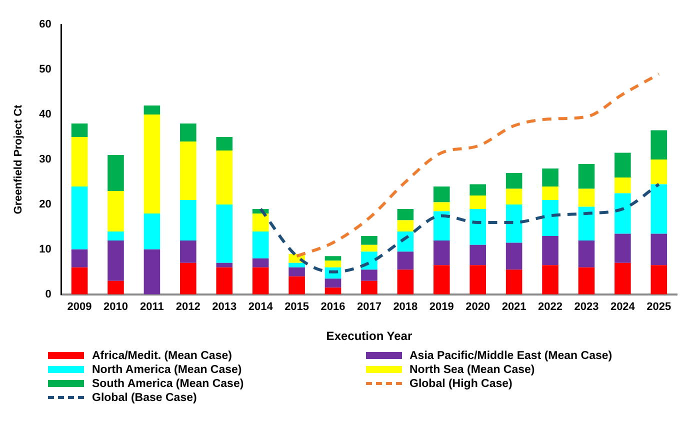 The image size is (683, 427). I want to click on y-tick-label: 10, so click(45, 249).